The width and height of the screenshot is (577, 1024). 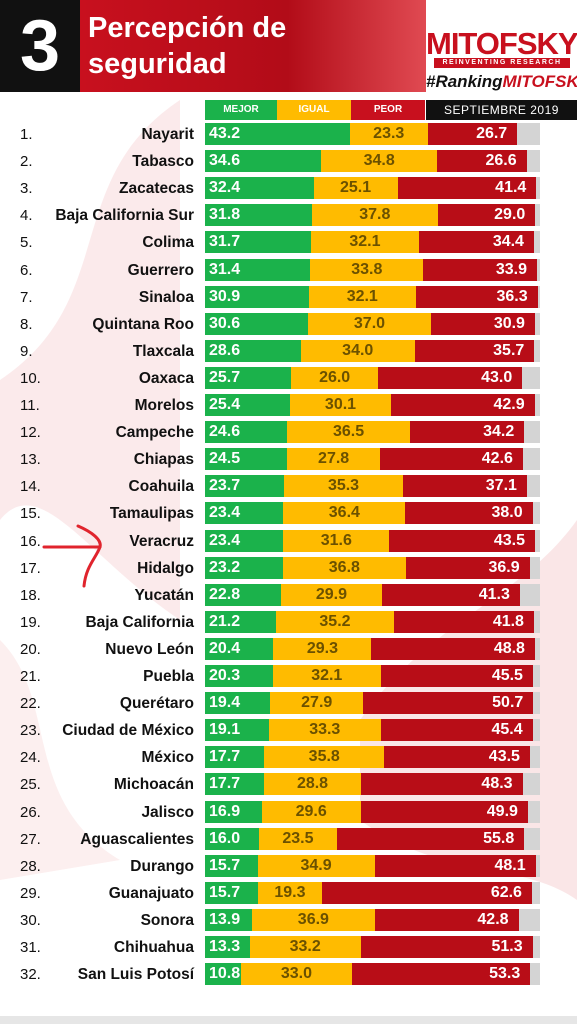 What do you see at coordinates (167, 920) in the screenshot?
I see `state-label: Sonora` at bounding box center [167, 920].